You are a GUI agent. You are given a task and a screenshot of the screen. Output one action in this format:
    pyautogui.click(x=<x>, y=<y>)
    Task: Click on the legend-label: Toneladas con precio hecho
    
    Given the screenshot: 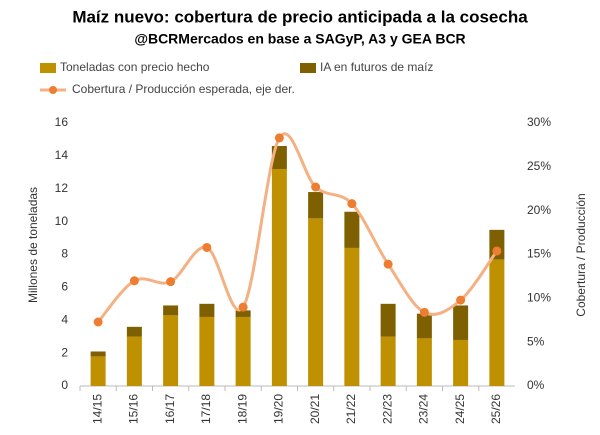 What is the action you would take?
    pyautogui.click(x=135, y=67)
    